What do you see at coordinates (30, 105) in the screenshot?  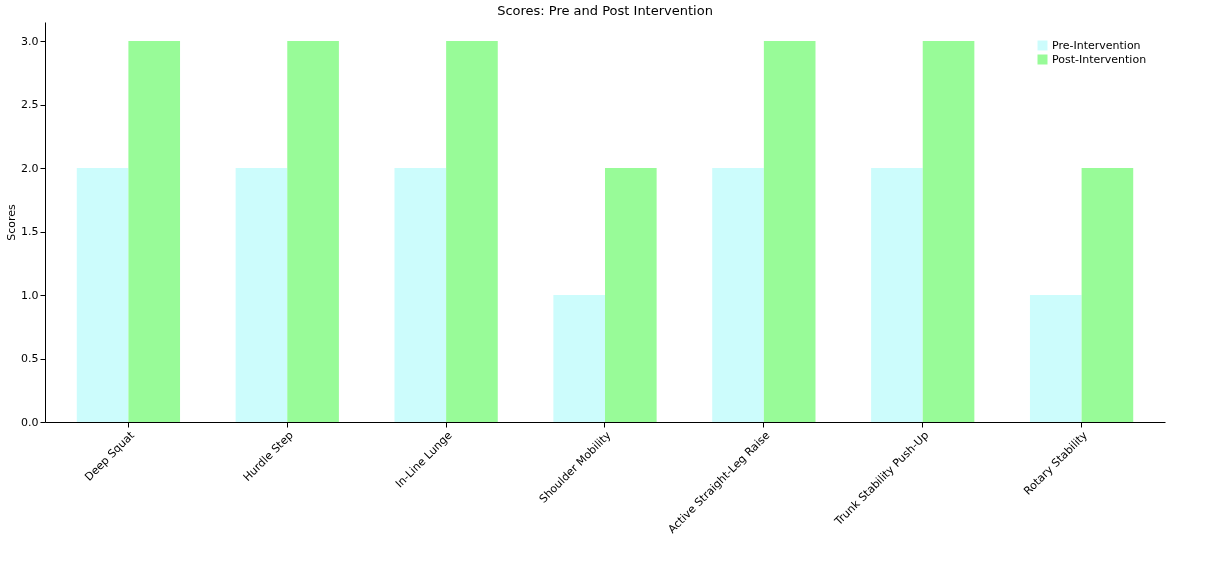 I see `y-tick-label: 2.5` at bounding box center [30, 105].